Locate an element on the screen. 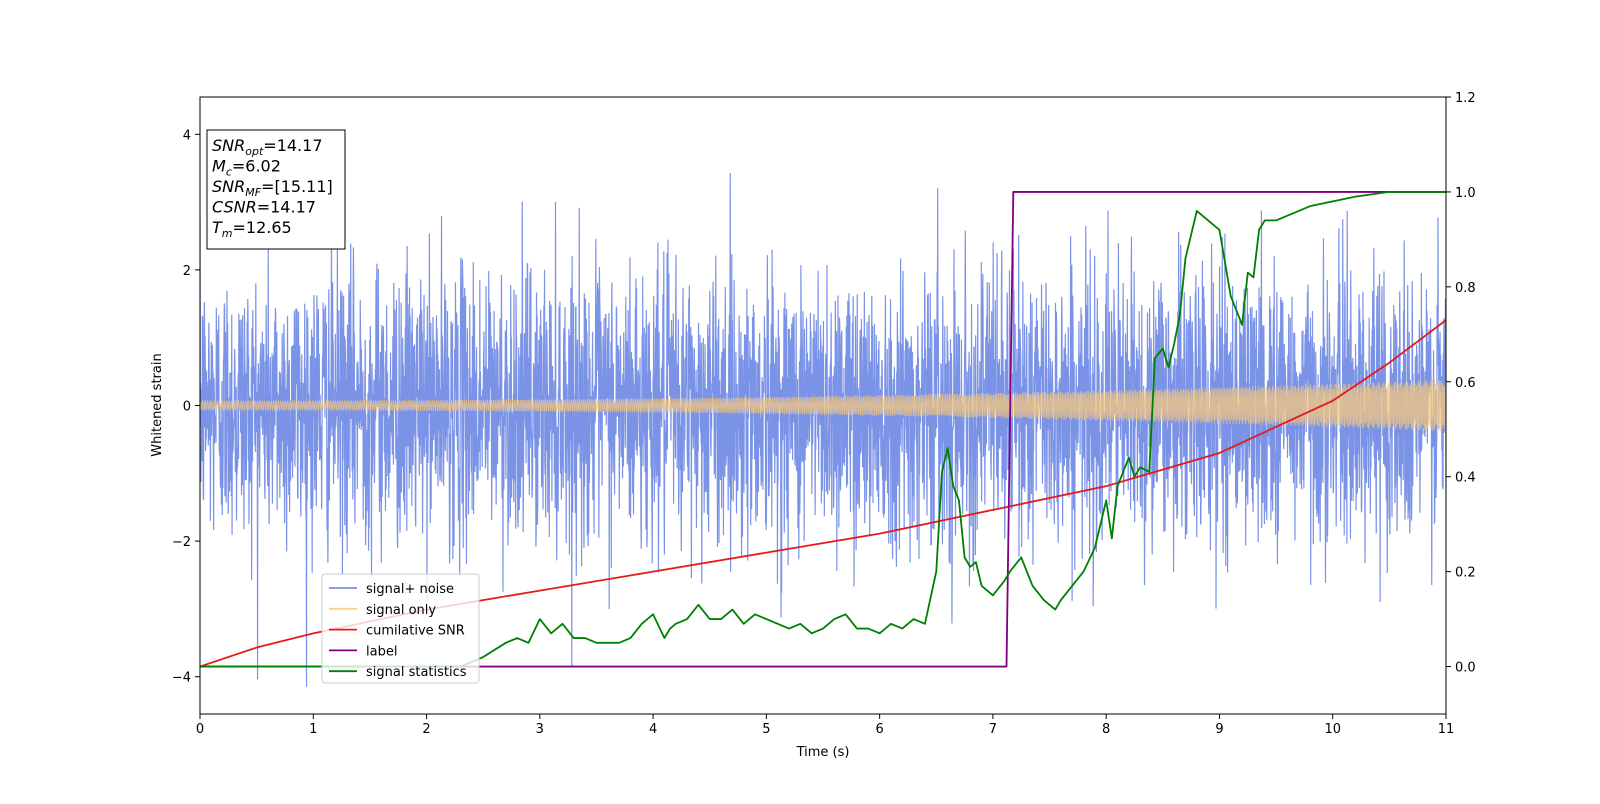  x-axis-ticks: 0 1 2 3 4 5 6 7 8 9 10 11 is located at coordinates (825, 725).